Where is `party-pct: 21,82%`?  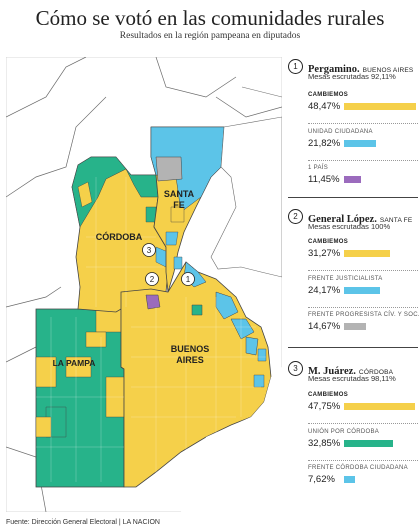
party-pct: 21,82% is located at coordinates (324, 143).